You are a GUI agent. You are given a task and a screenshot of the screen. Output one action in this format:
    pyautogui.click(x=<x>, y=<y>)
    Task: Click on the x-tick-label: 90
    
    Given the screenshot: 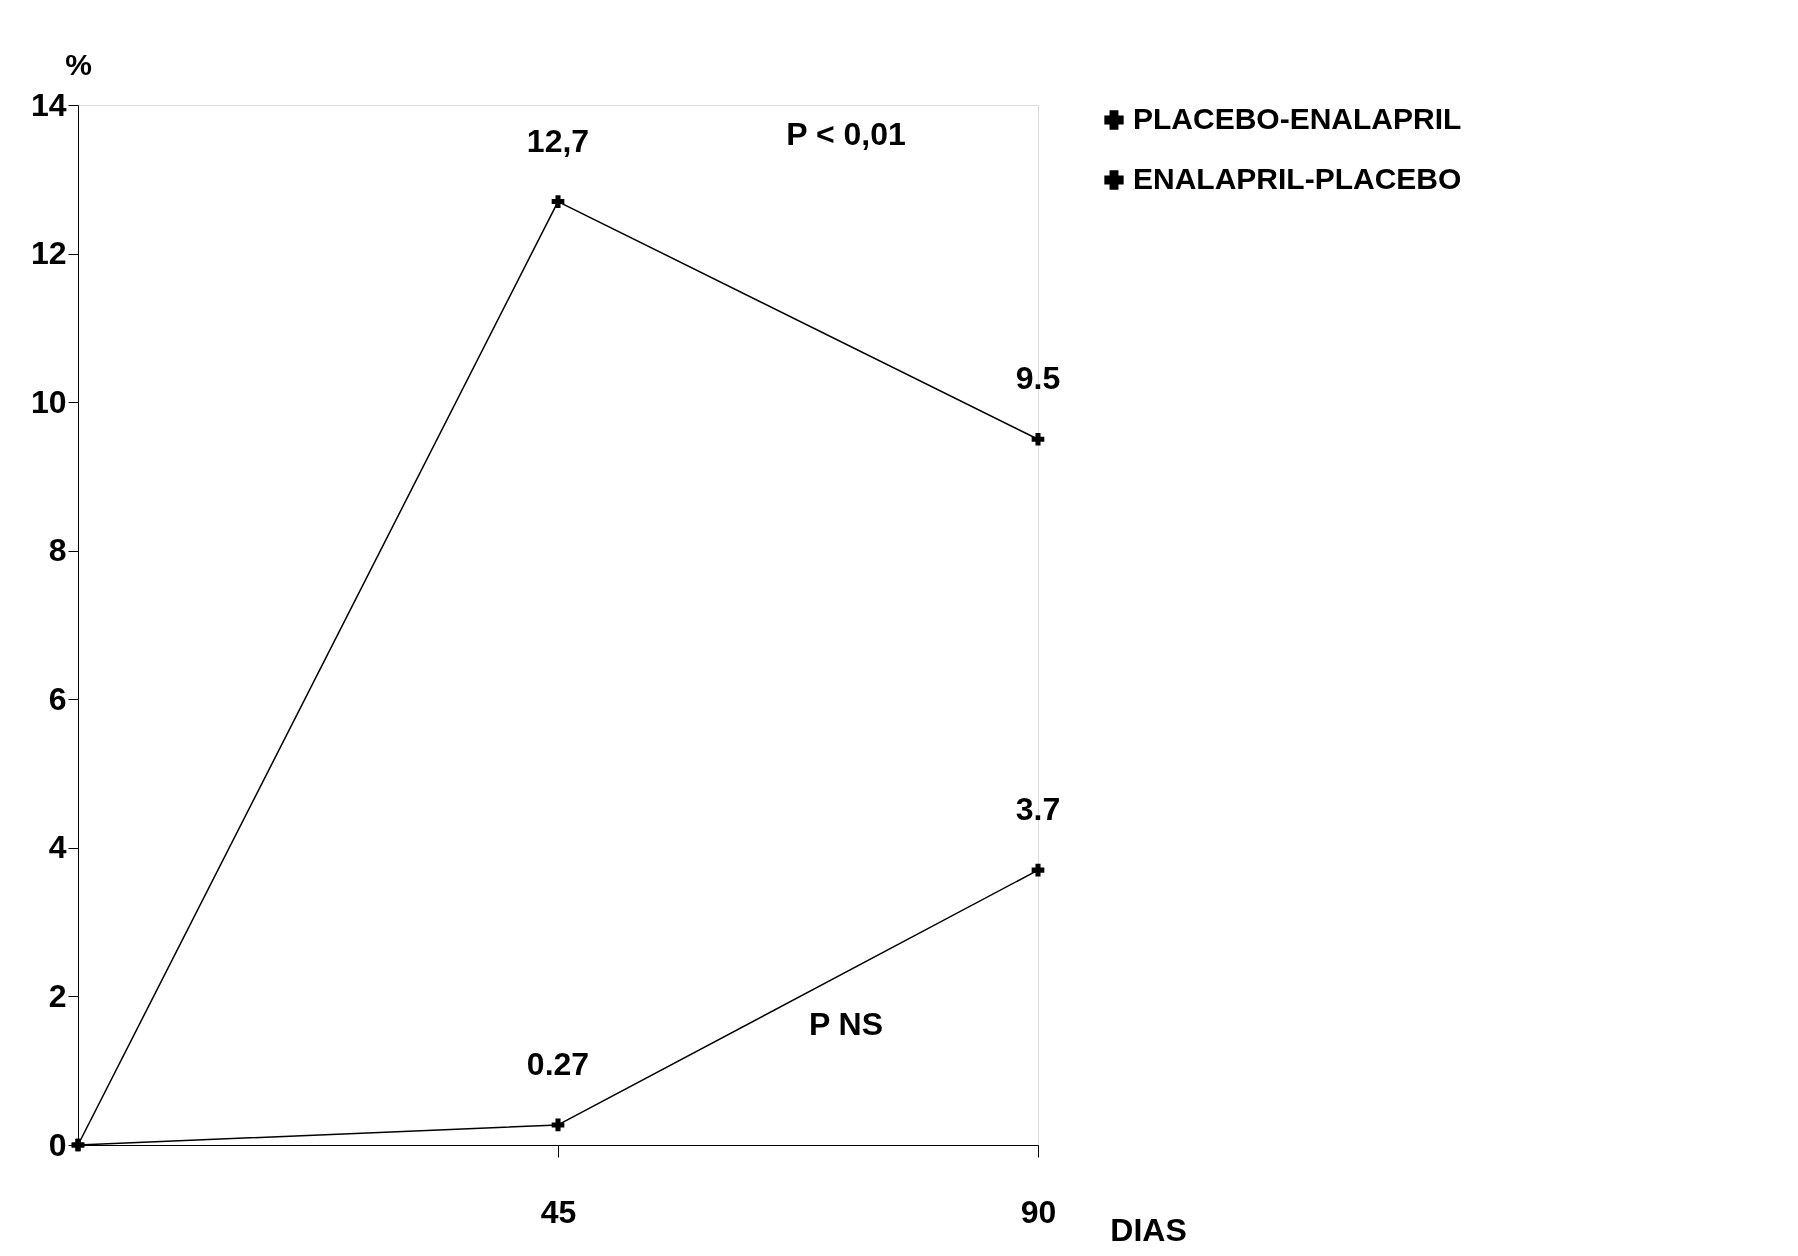 What is the action you would take?
    pyautogui.click(x=1038, y=1211)
    